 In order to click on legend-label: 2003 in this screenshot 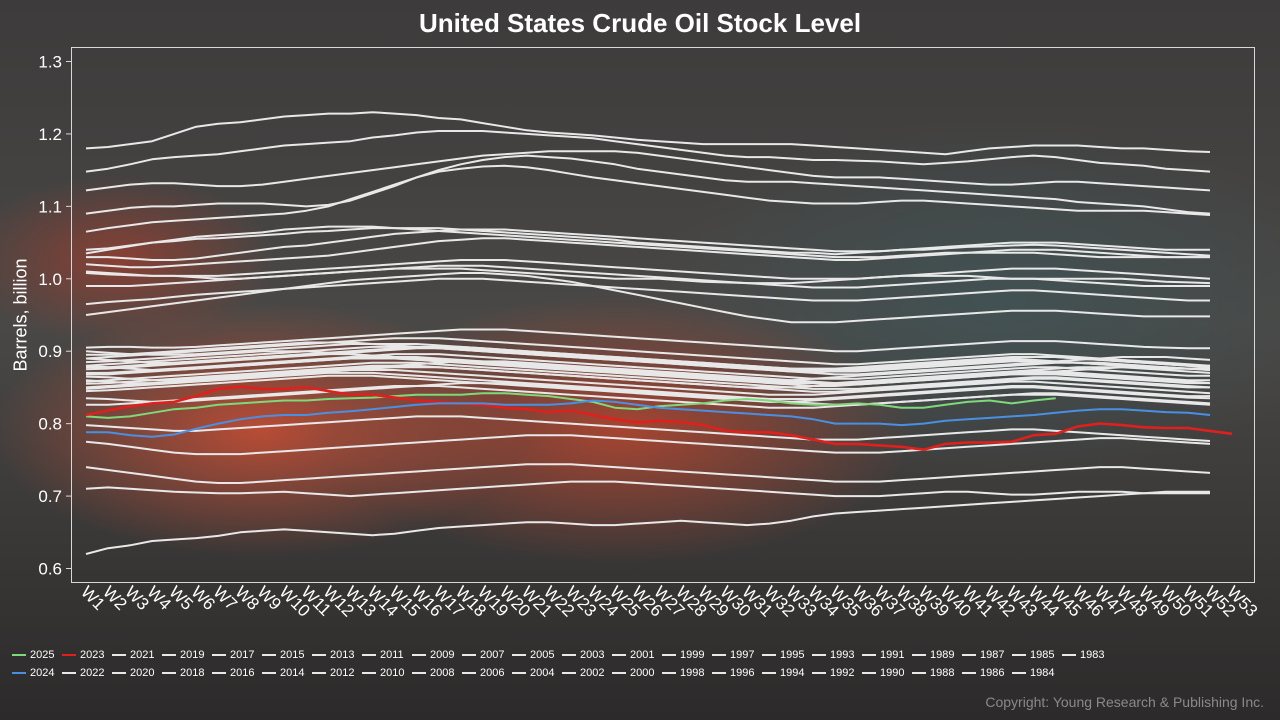, I will do `click(592, 655)`.